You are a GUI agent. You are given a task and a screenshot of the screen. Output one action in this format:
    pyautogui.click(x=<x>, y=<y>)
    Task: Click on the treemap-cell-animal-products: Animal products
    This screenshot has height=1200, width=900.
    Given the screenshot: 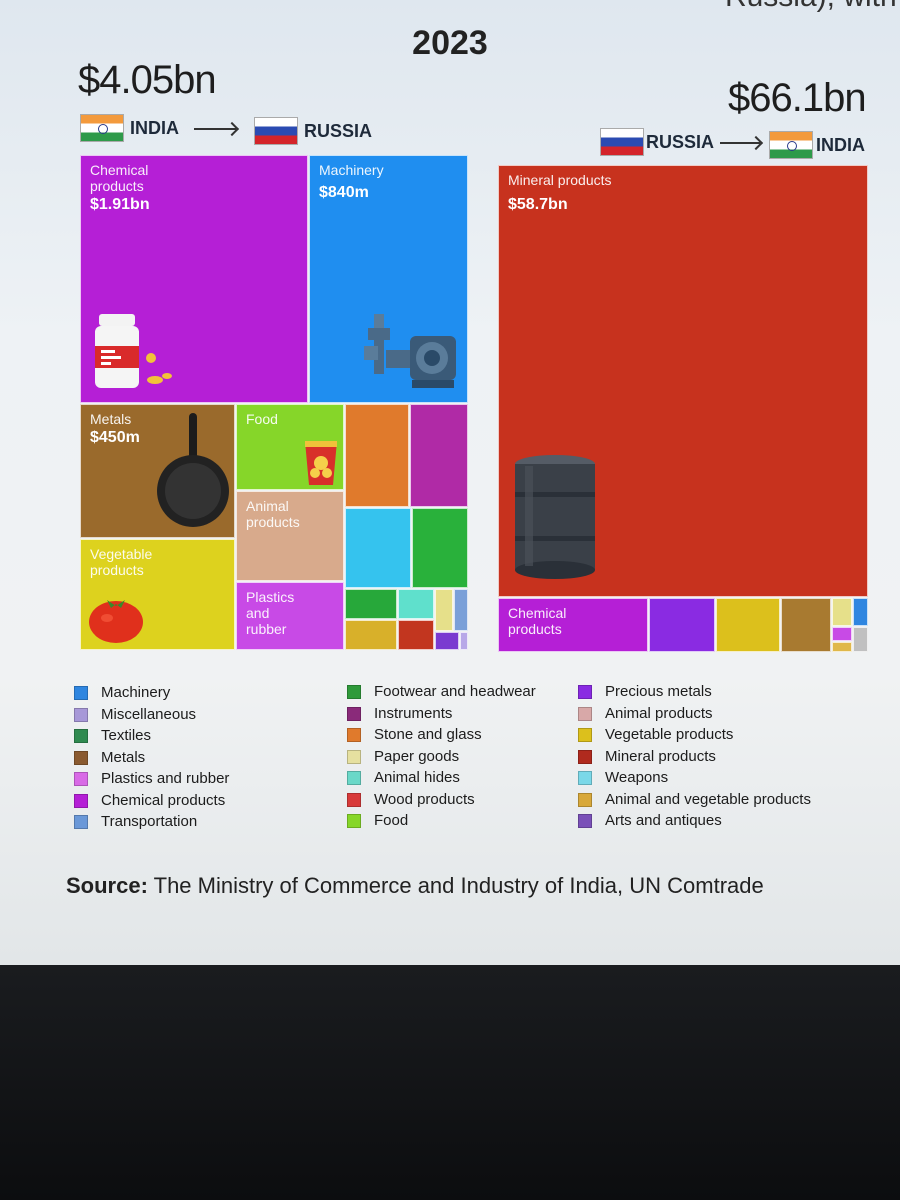 What is the action you would take?
    pyautogui.click(x=290, y=536)
    